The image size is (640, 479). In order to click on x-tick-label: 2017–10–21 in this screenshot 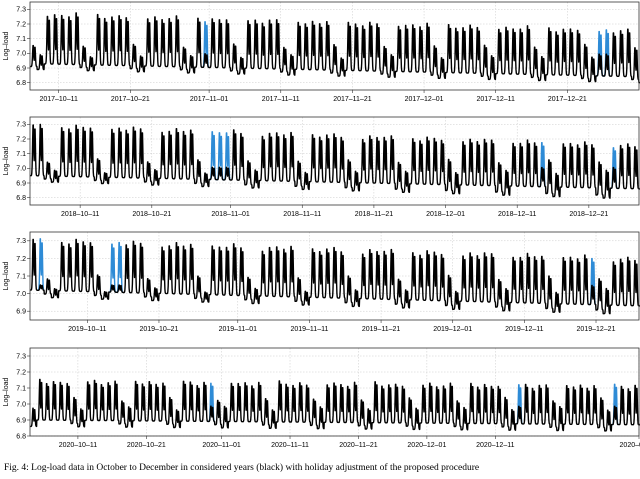, I will do `click(130, 99)`.